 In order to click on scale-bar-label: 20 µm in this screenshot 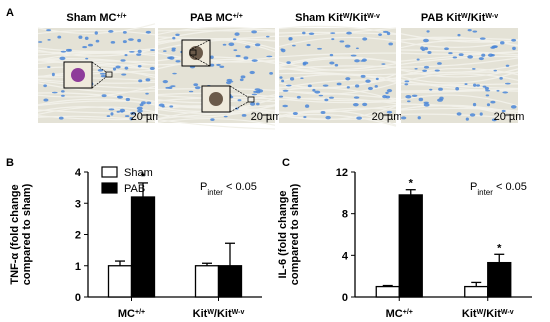, I will do `click(146, 117)`.